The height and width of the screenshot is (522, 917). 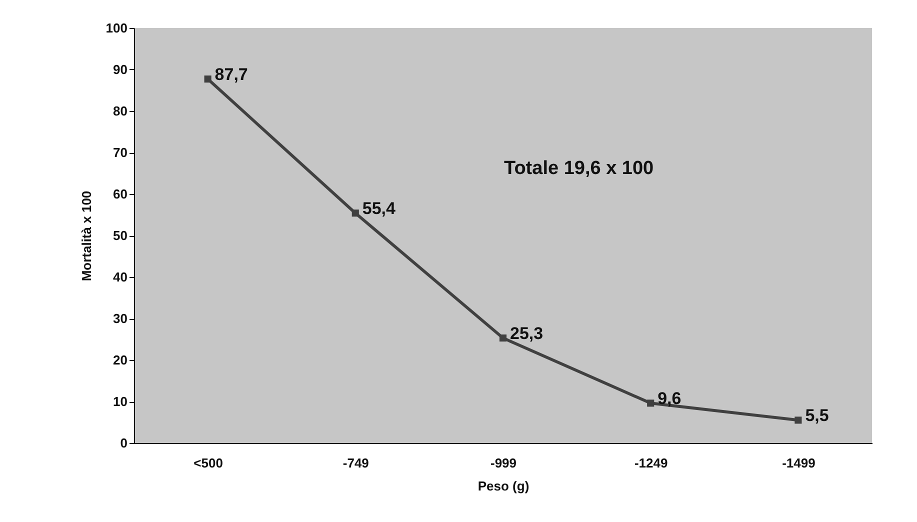 I want to click on data-label: 55,4, so click(x=379, y=208).